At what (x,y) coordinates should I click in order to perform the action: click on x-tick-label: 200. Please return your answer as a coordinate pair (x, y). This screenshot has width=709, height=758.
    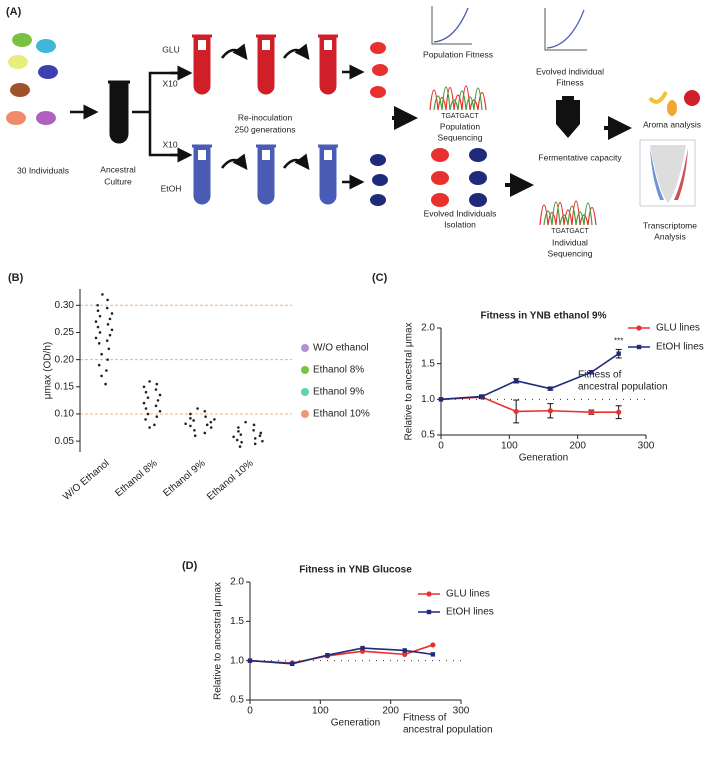
    Looking at the image, I should click on (390, 711).